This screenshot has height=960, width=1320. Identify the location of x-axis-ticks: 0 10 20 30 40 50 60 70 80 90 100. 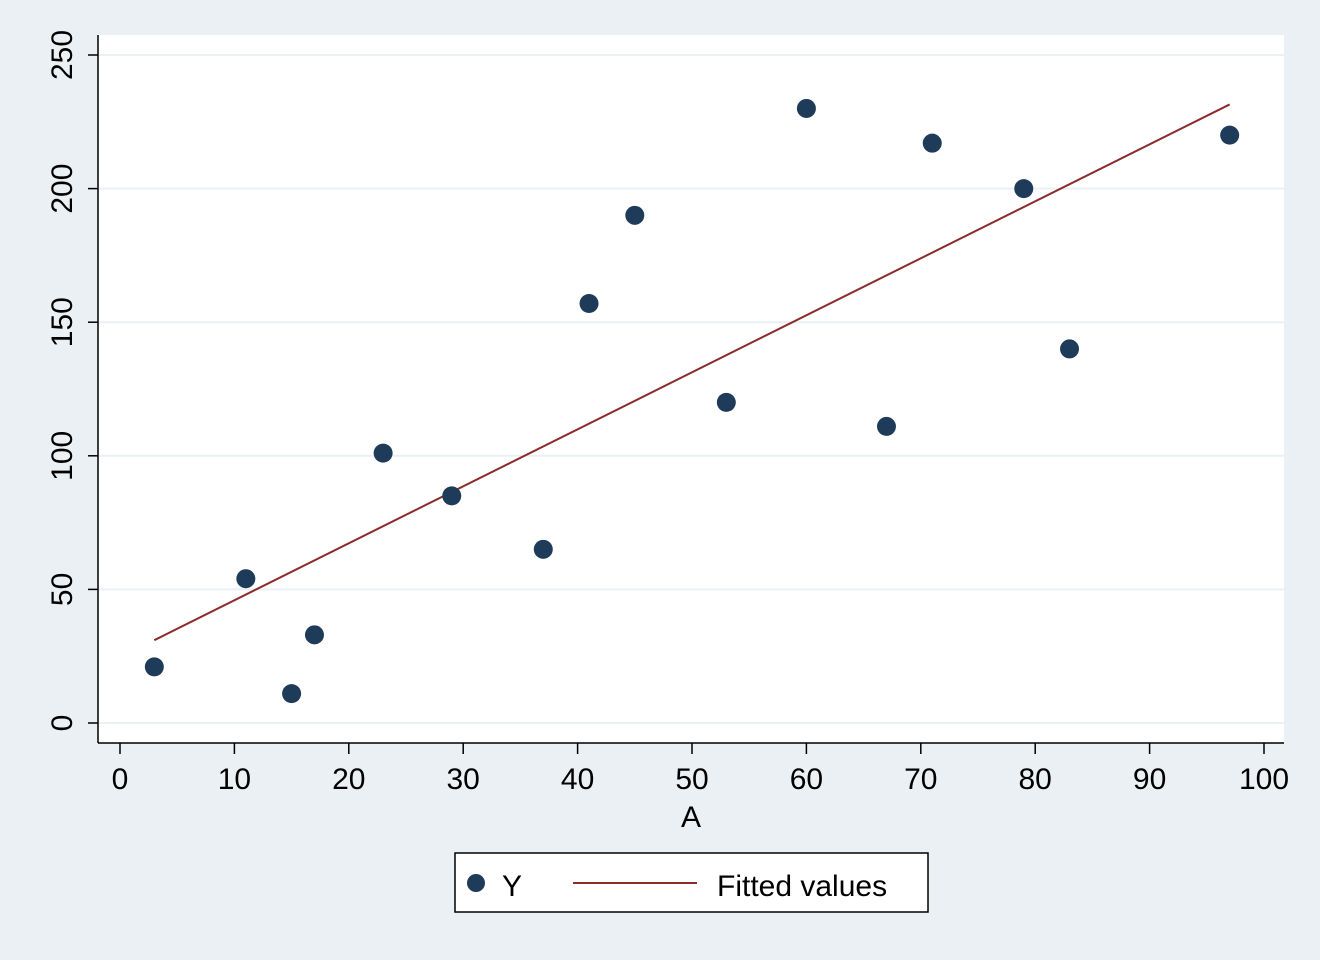
(700, 769).